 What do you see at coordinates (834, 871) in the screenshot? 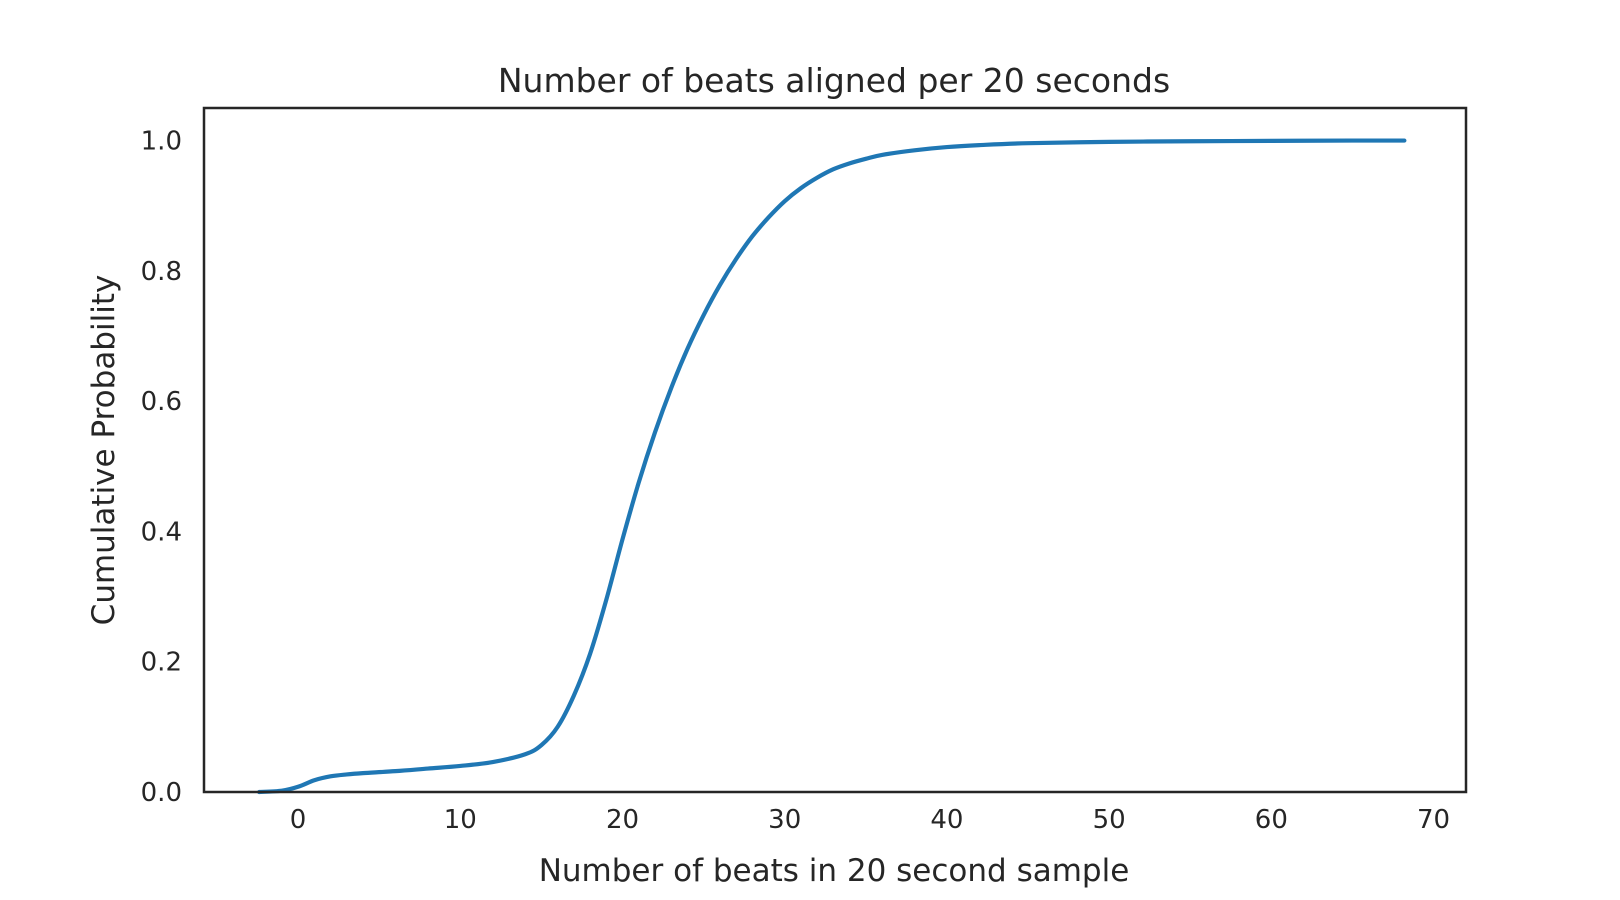
I see `x-axis-label: Number of beats in 20 second sample` at bounding box center [834, 871].